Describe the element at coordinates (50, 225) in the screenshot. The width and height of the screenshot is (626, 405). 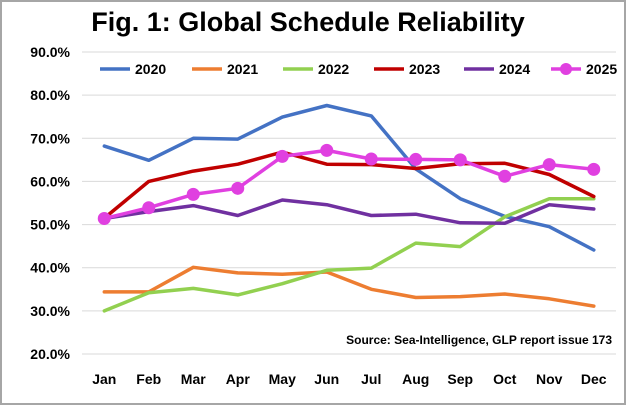
I see `y-tick-label: 50.0%` at that location.